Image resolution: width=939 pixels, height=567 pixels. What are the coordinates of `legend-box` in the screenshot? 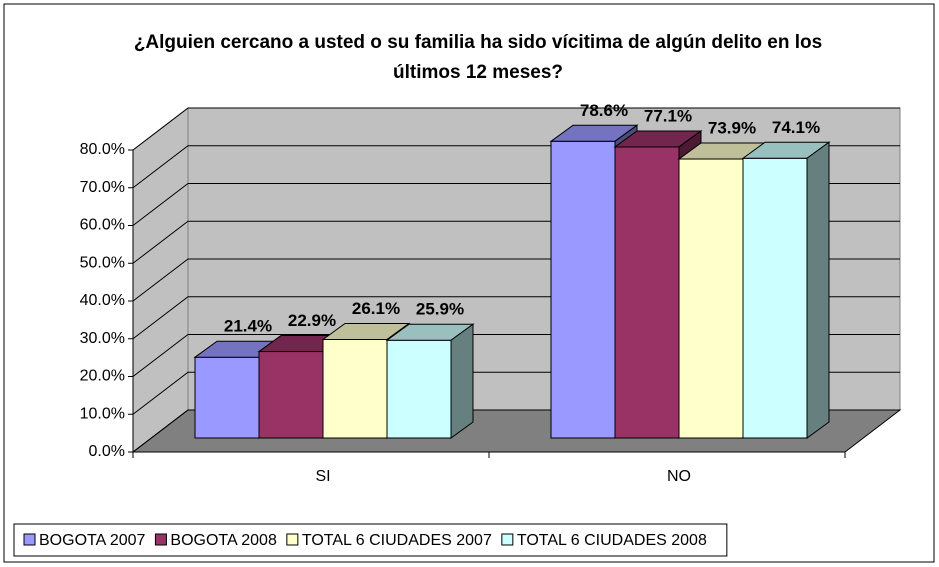 It's located at (370, 540).